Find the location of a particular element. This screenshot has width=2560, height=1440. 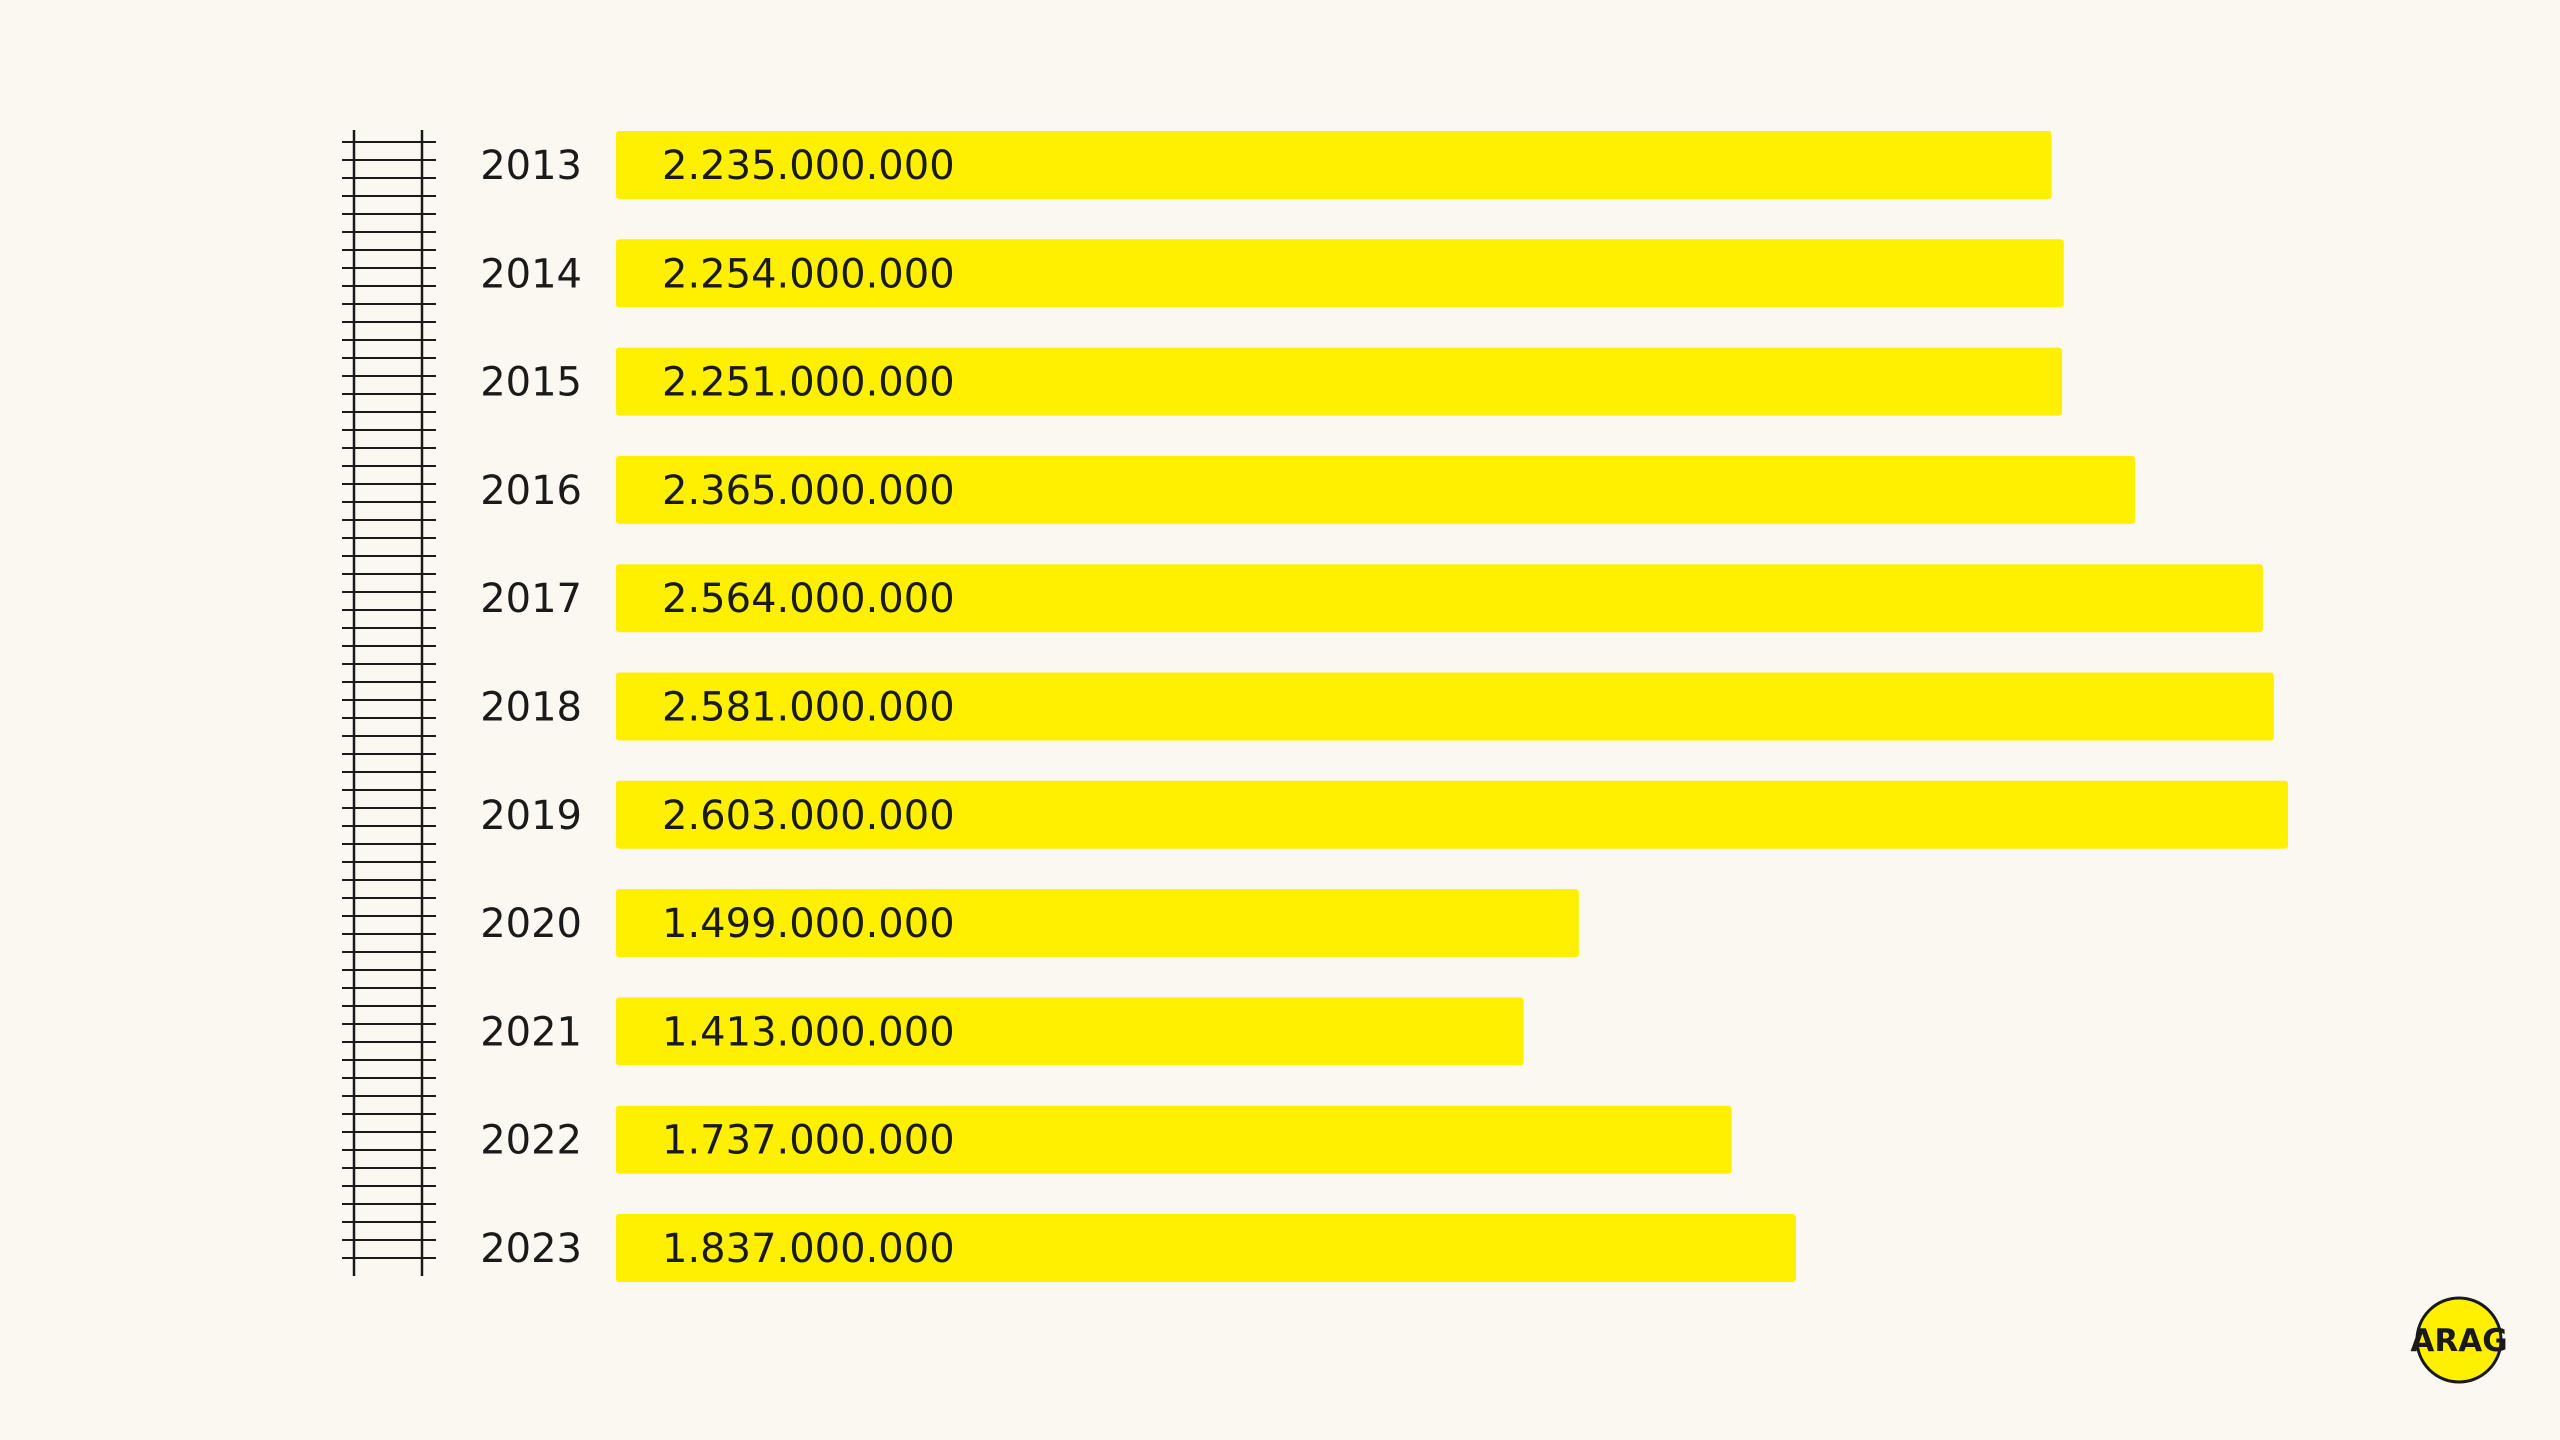

value-label-2017: 2.564.000.000 is located at coordinates (808, 599).